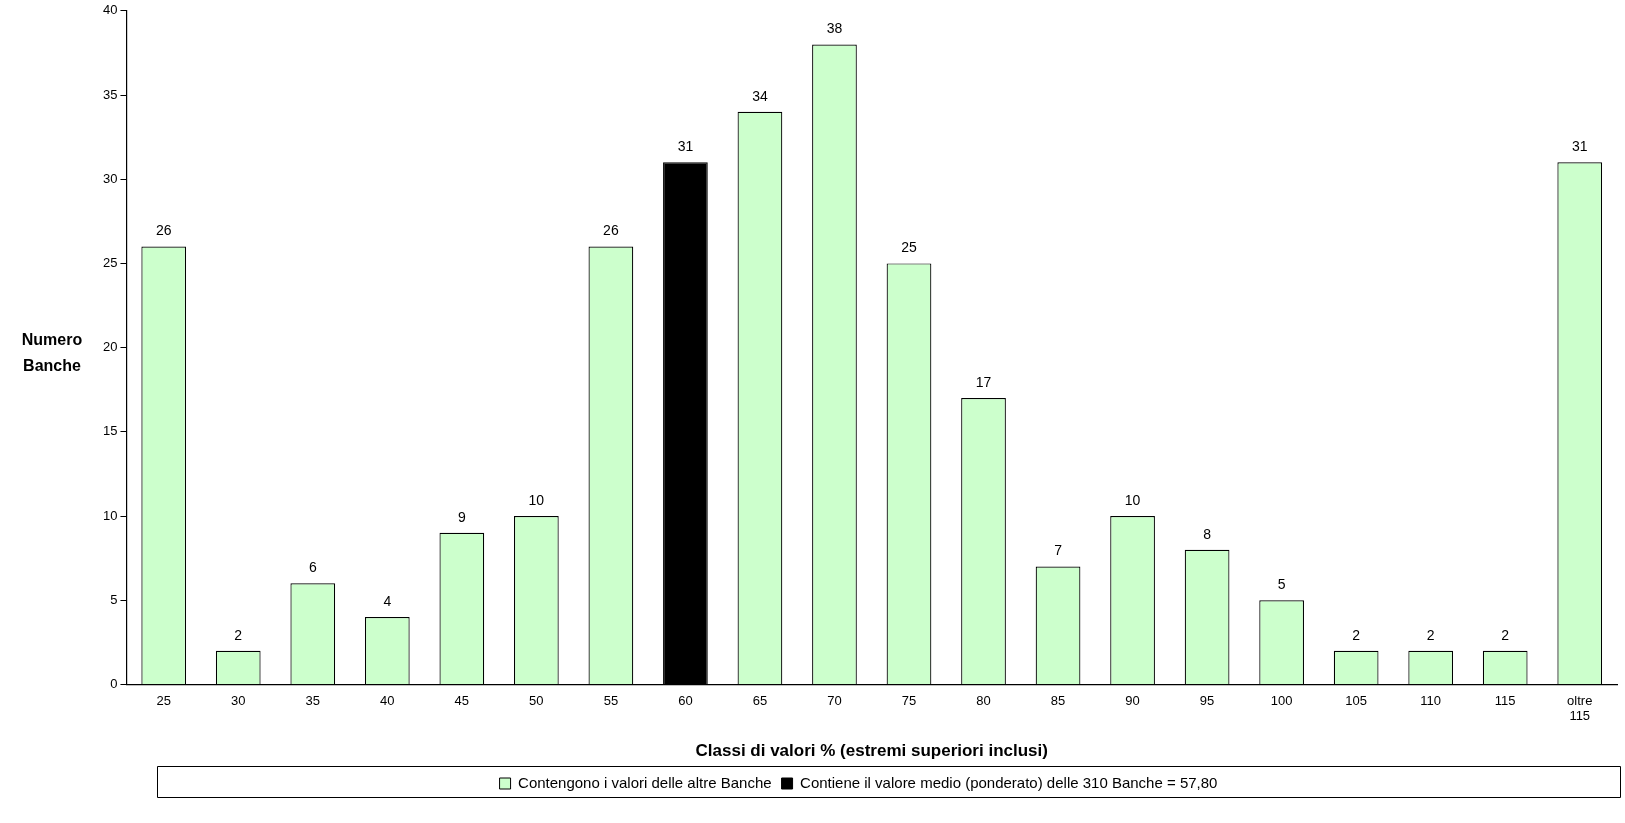 The image size is (1625, 823). I want to click on data-label: 5, so click(1281, 584).